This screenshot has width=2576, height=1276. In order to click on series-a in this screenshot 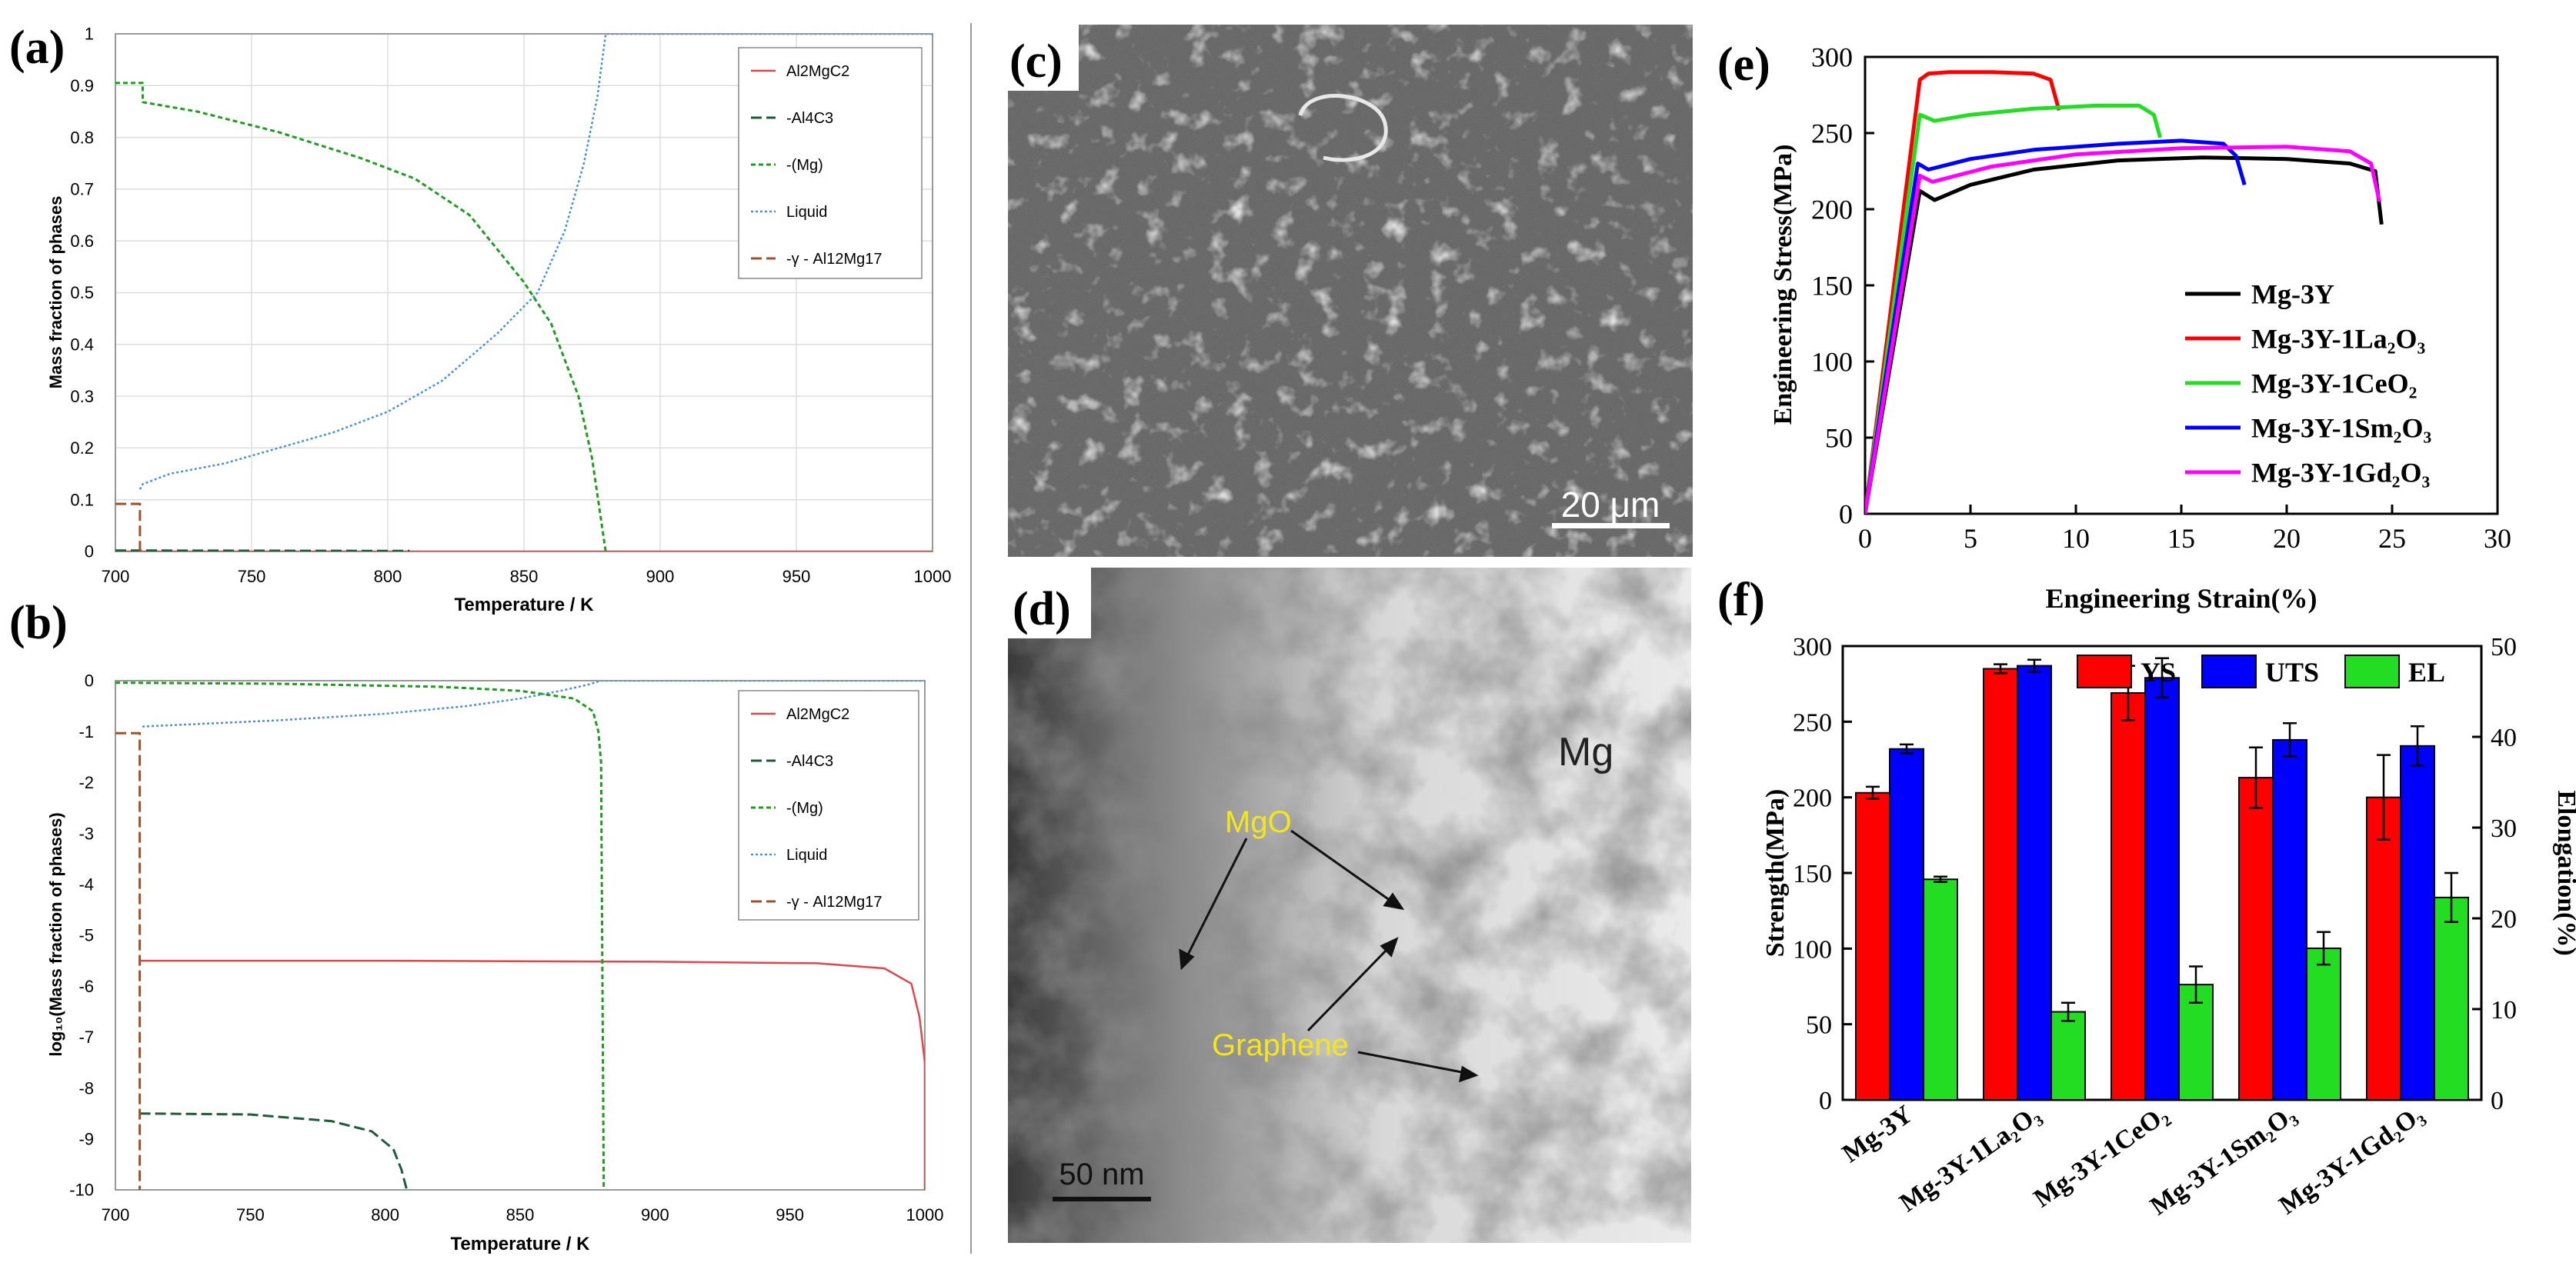, I will do `click(524, 292)`.